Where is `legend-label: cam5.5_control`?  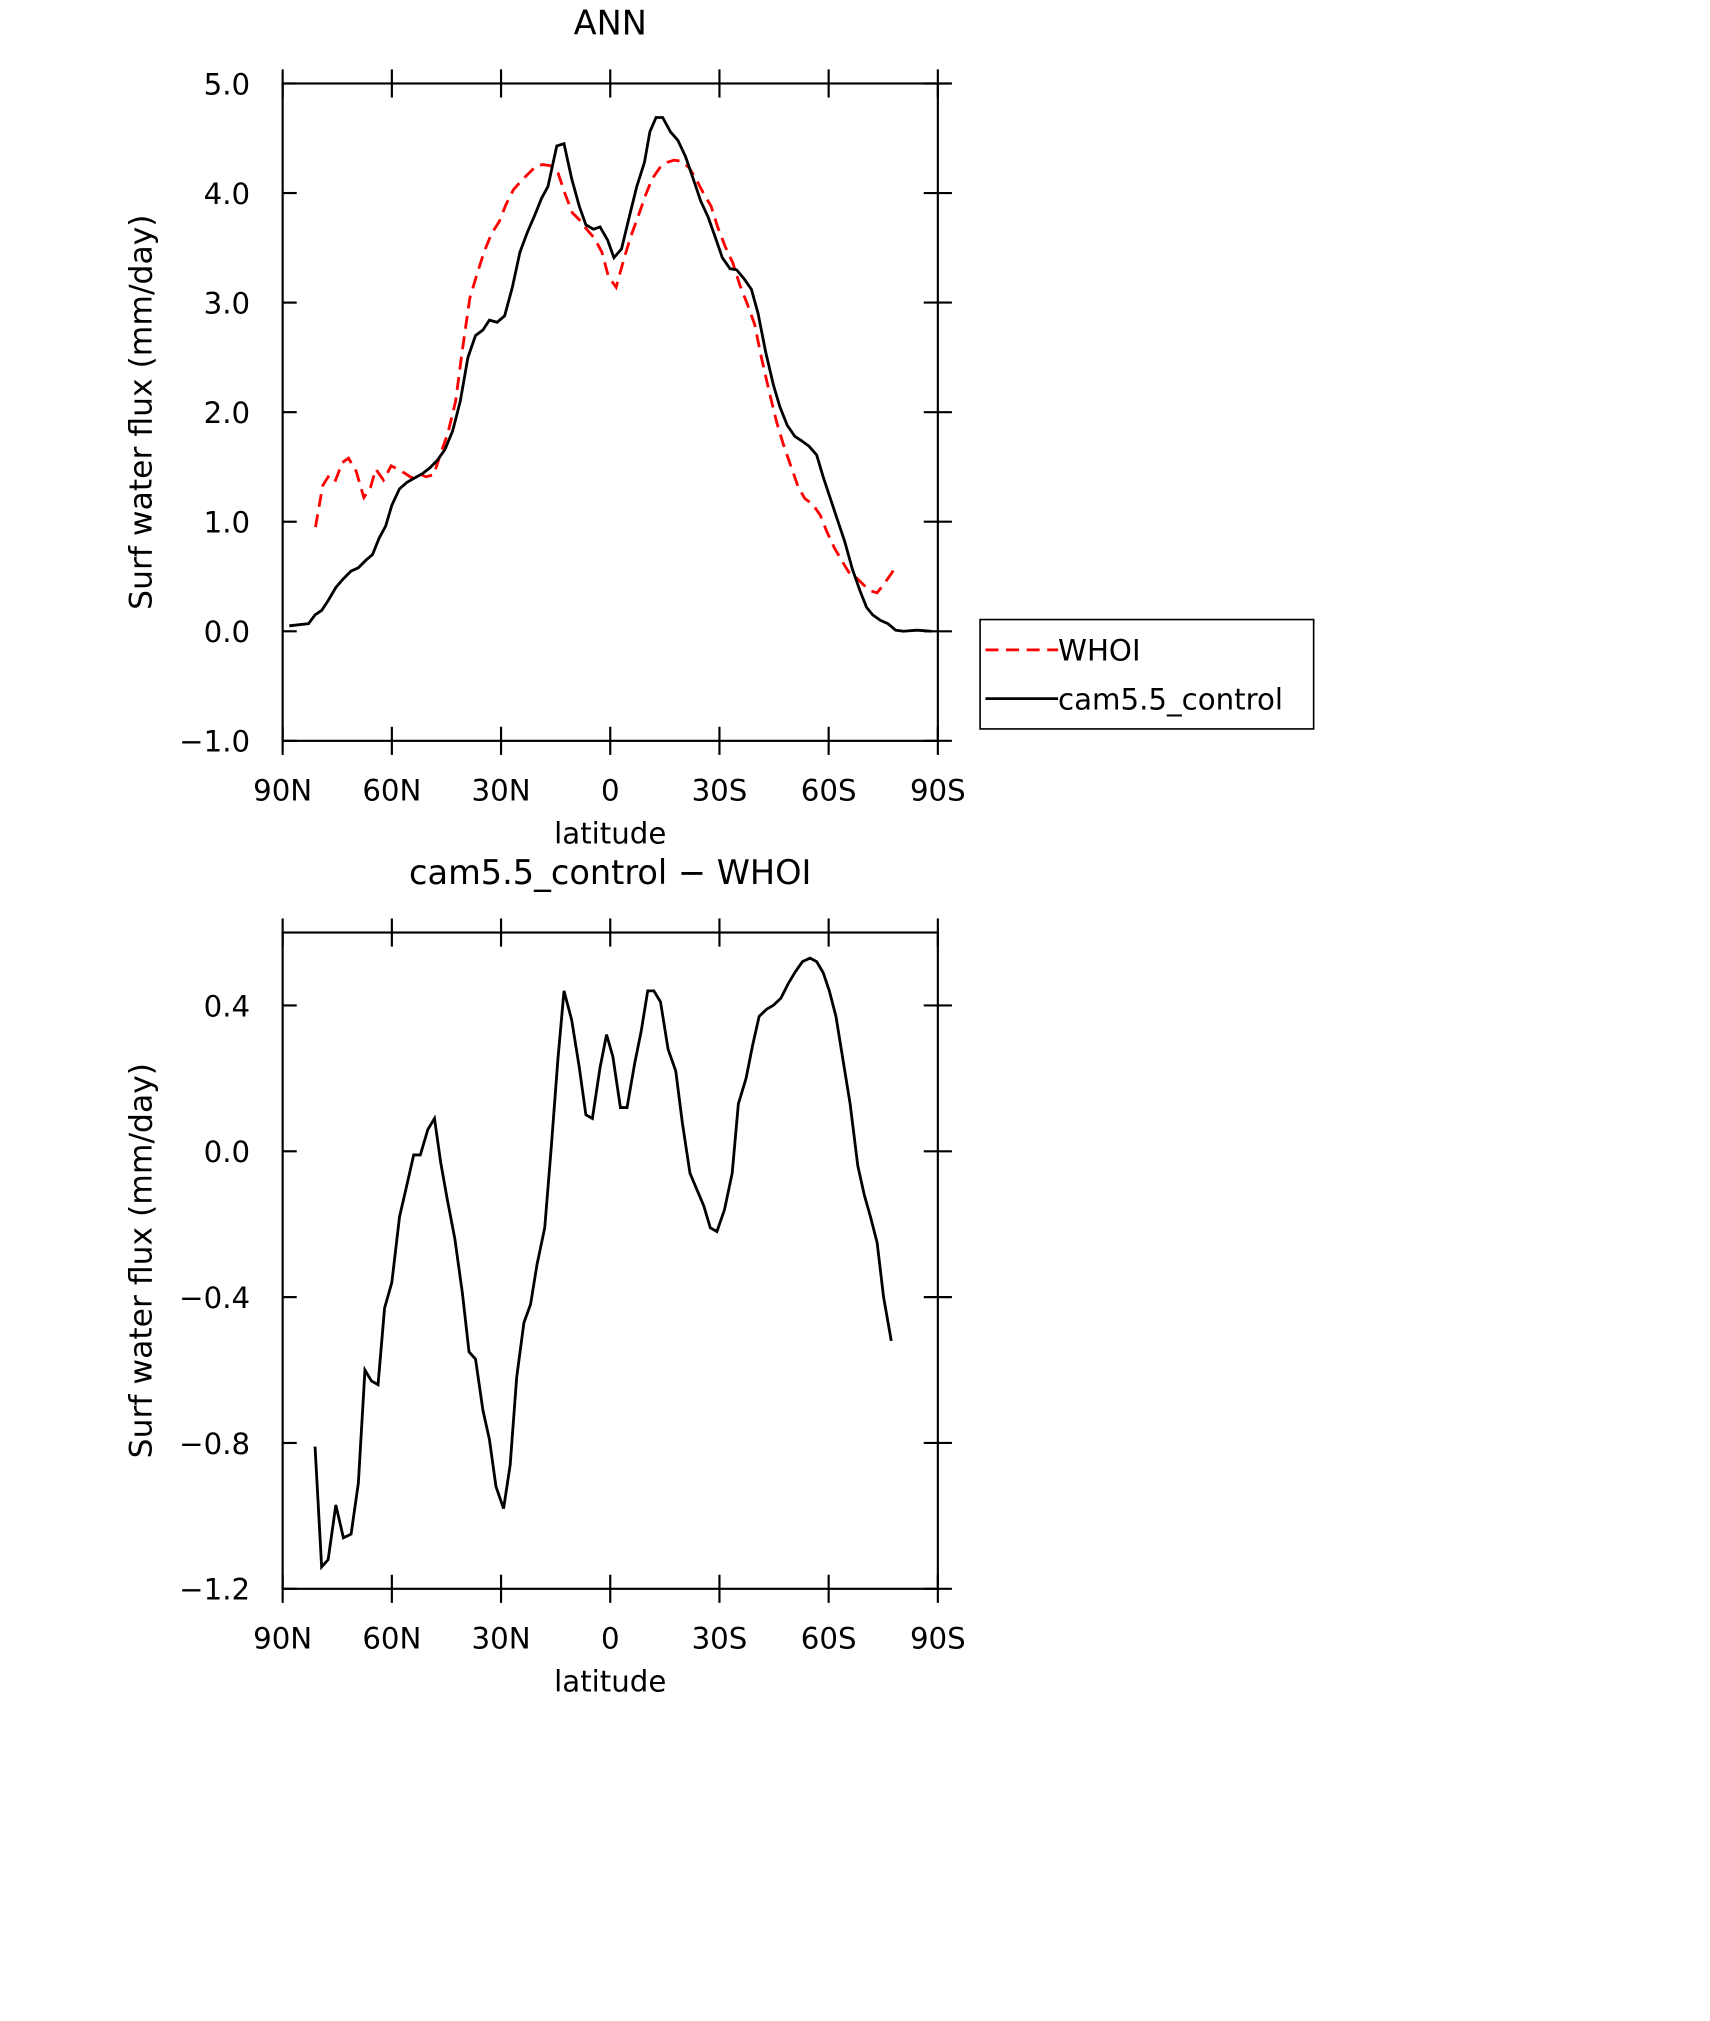
legend-label: cam5.5_control is located at coordinates (1170, 699).